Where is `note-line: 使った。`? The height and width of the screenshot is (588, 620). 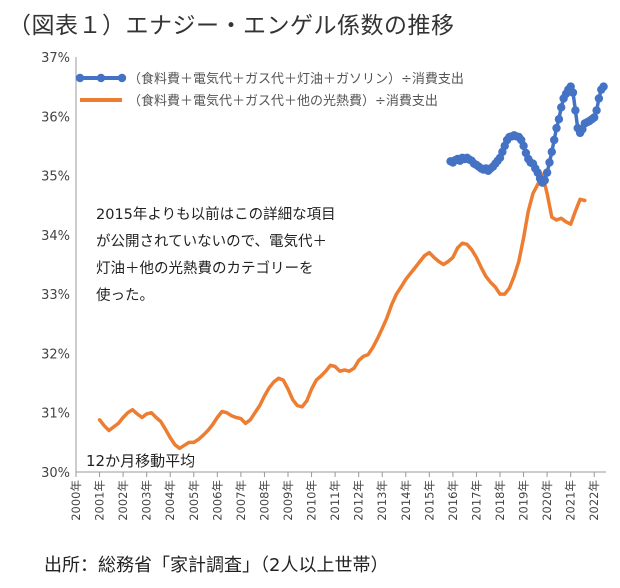 note-line: 使った。 is located at coordinates (125, 295).